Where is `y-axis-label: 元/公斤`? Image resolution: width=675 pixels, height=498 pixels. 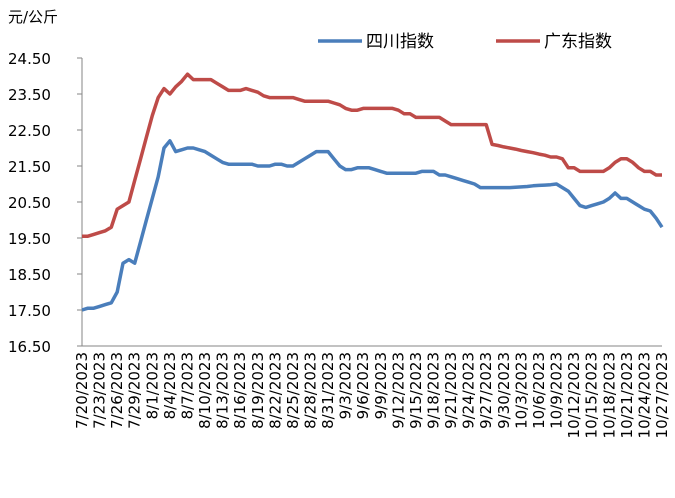 y-axis-label: 元/公斤 is located at coordinates (33, 17).